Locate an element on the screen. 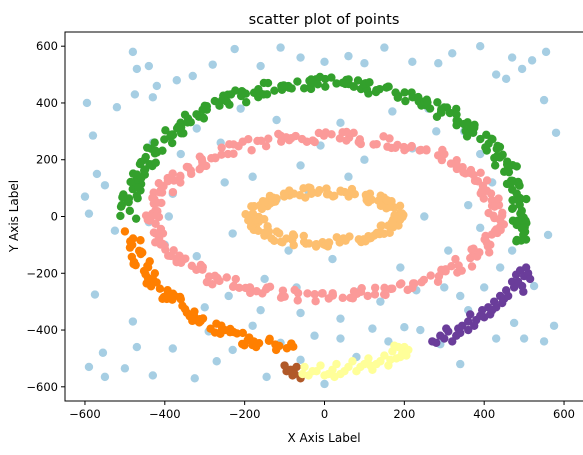 This screenshot has width=583, height=455. x-tick-label: 200 is located at coordinates (404, 414).